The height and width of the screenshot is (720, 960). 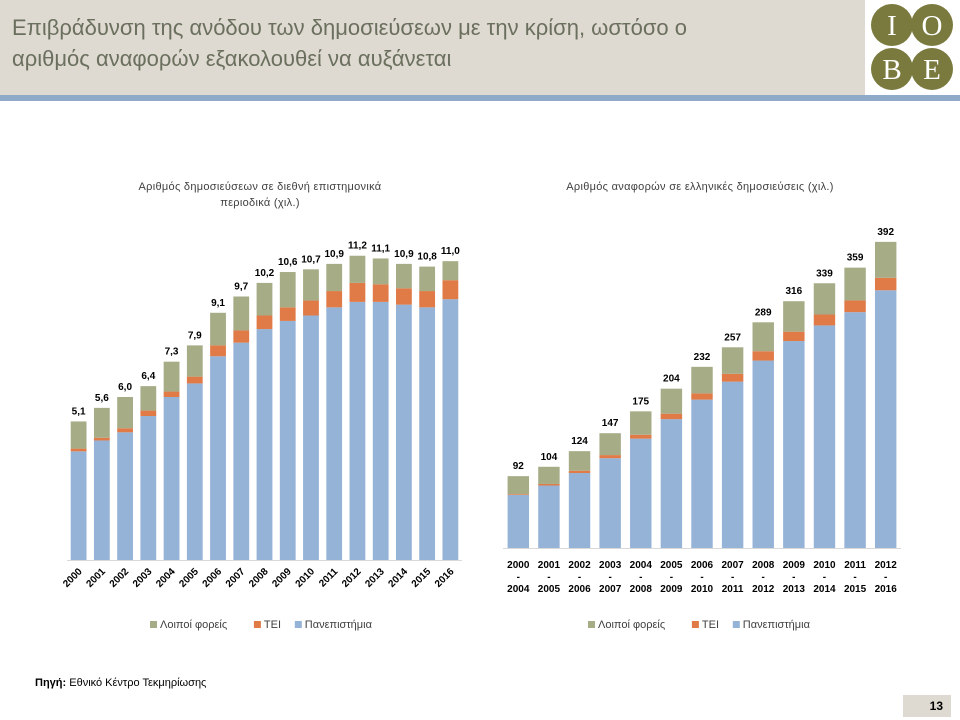 What do you see at coordinates (298, 624) in the screenshot?
I see `chart1-legend-swatch` at bounding box center [298, 624].